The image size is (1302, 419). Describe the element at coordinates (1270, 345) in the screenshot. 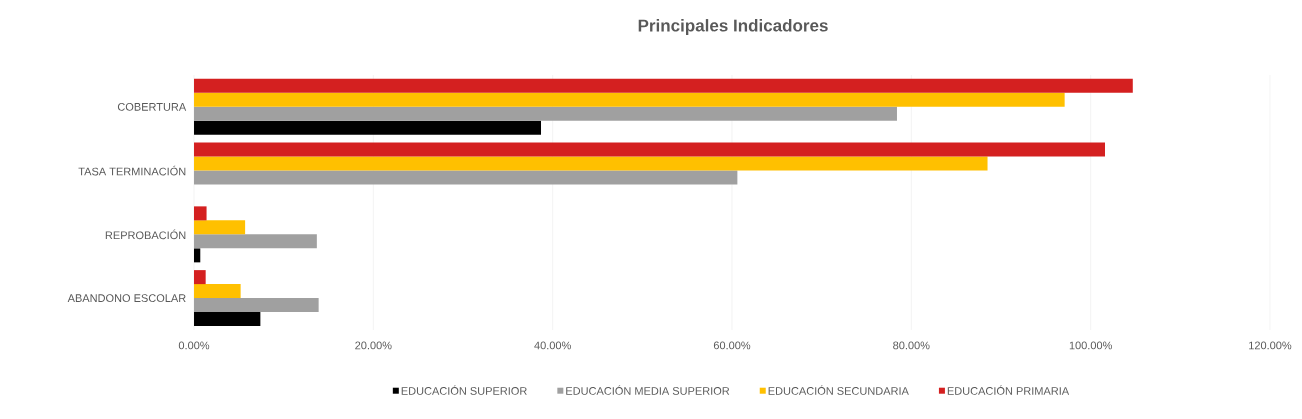

I see `x-tick-label: 120.00%` at that location.